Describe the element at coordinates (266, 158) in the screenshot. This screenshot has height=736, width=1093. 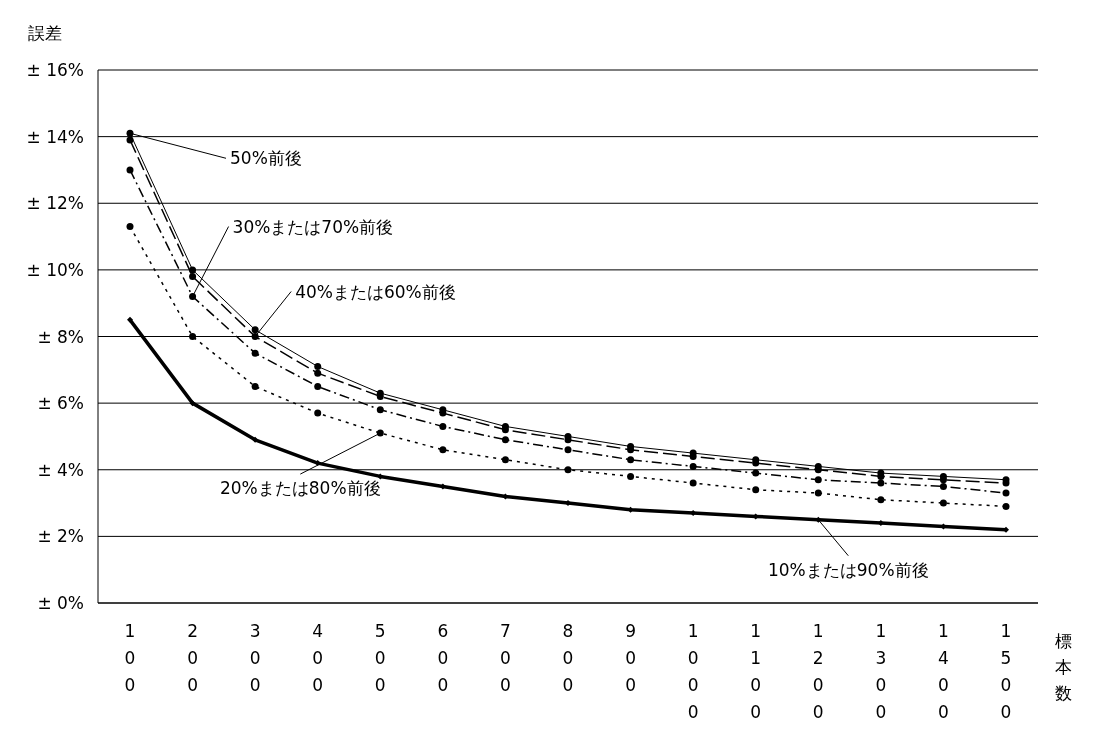
I see `text: 50%前後` at that location.